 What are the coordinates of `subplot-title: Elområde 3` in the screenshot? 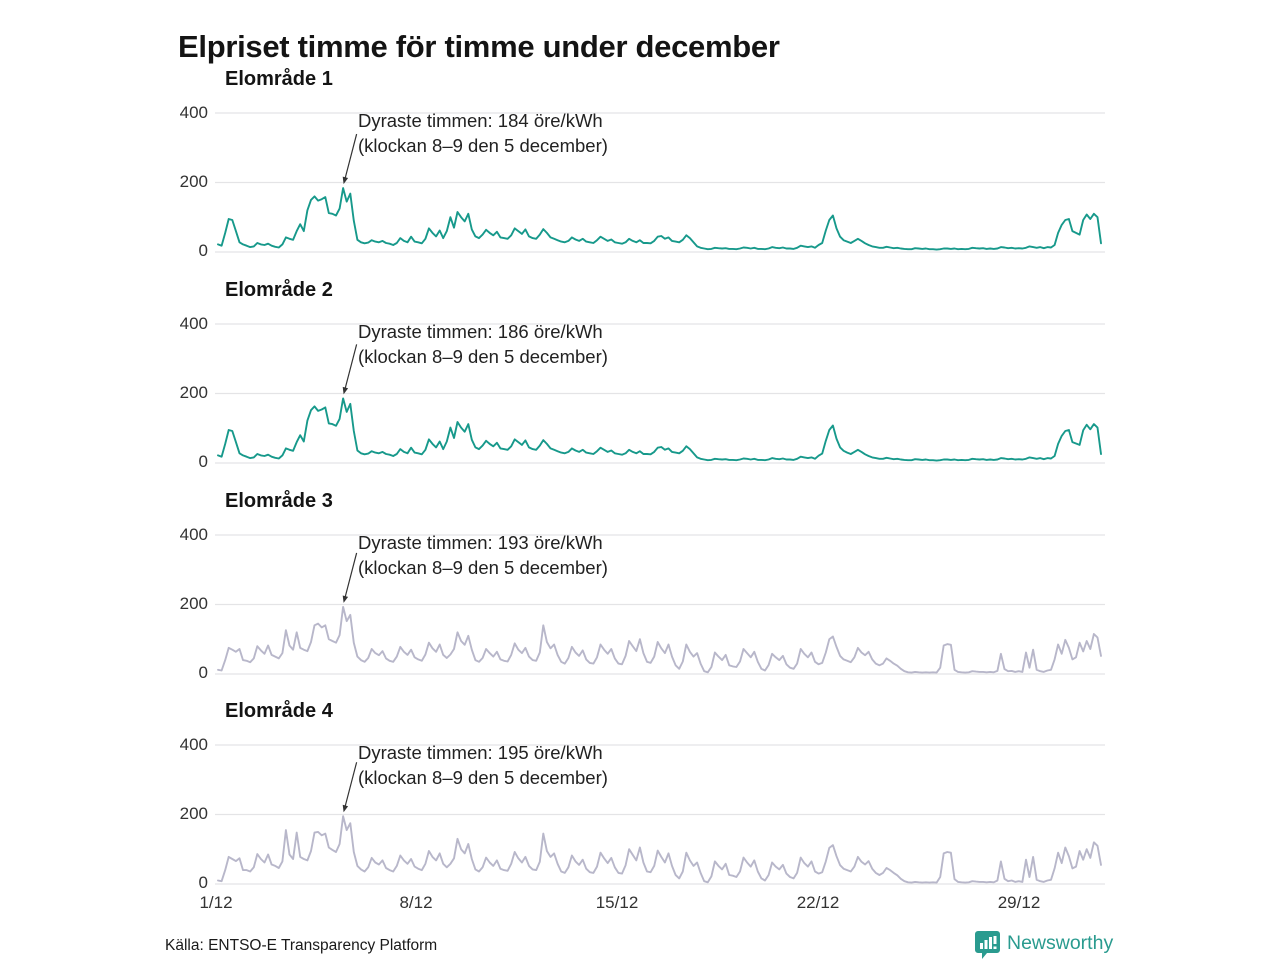 It's located at (279, 501).